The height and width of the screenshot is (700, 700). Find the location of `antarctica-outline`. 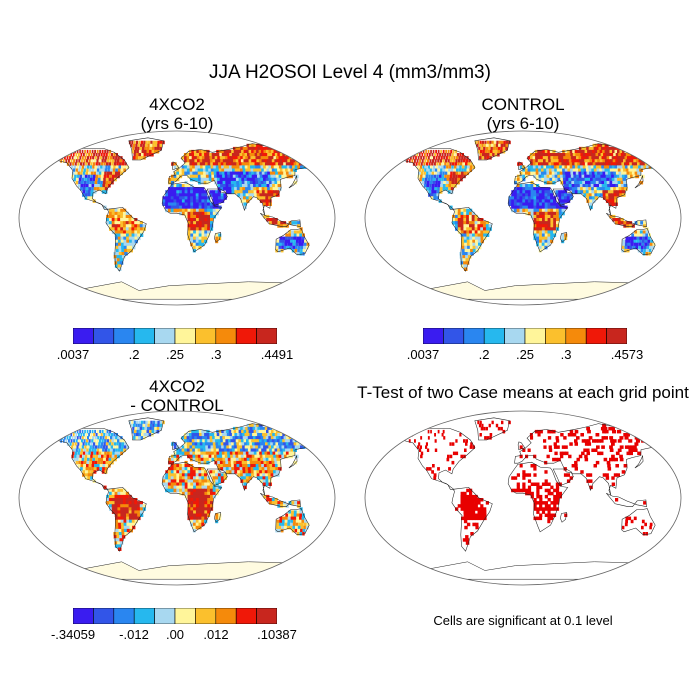

antarctica-outline is located at coordinates (176, 290).